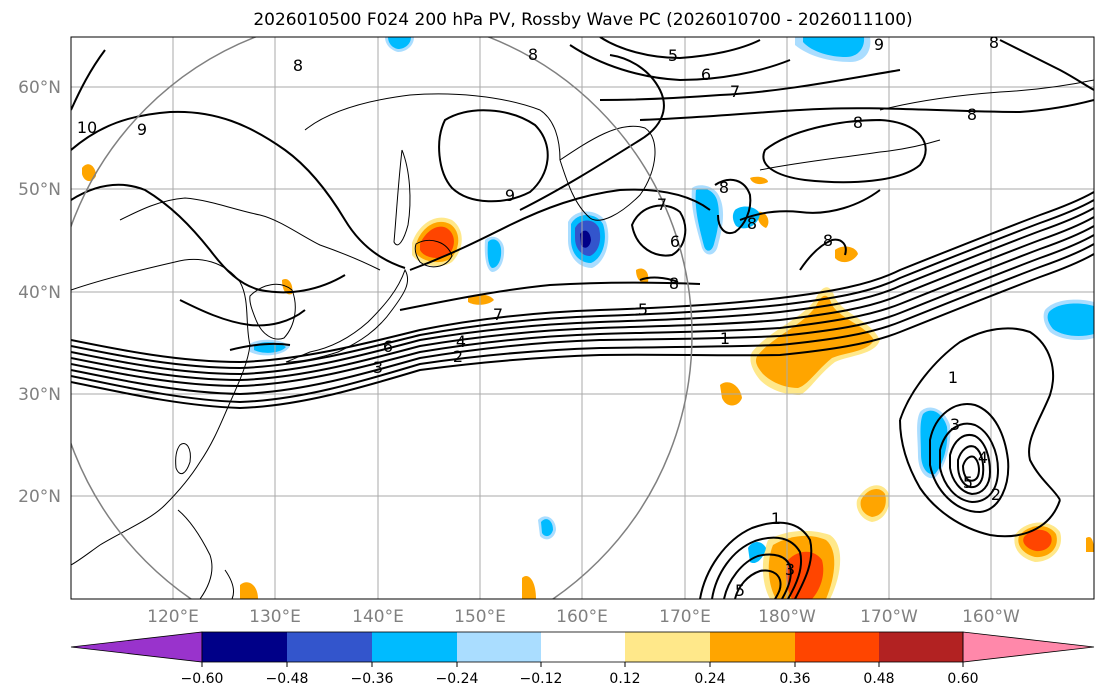  Describe the element at coordinates (794, 679) in the screenshot. I see `colorbar-tick-label: 0.36` at that location.